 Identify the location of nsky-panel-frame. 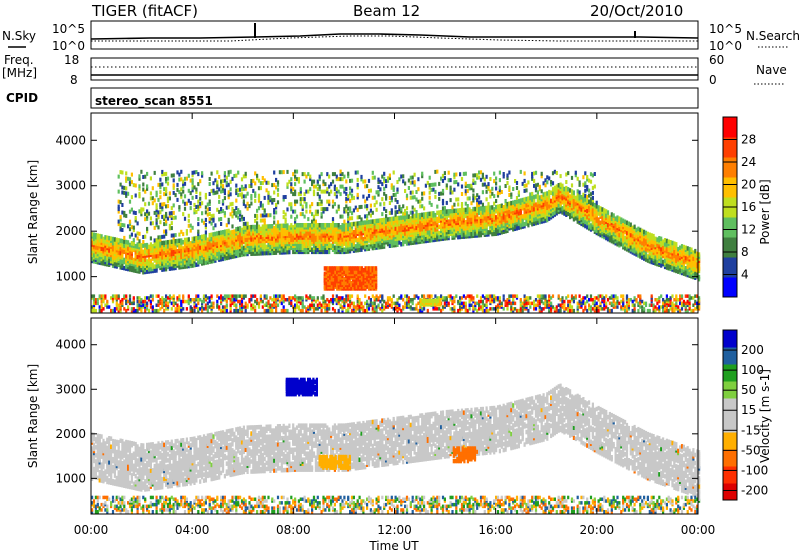
(394, 35).